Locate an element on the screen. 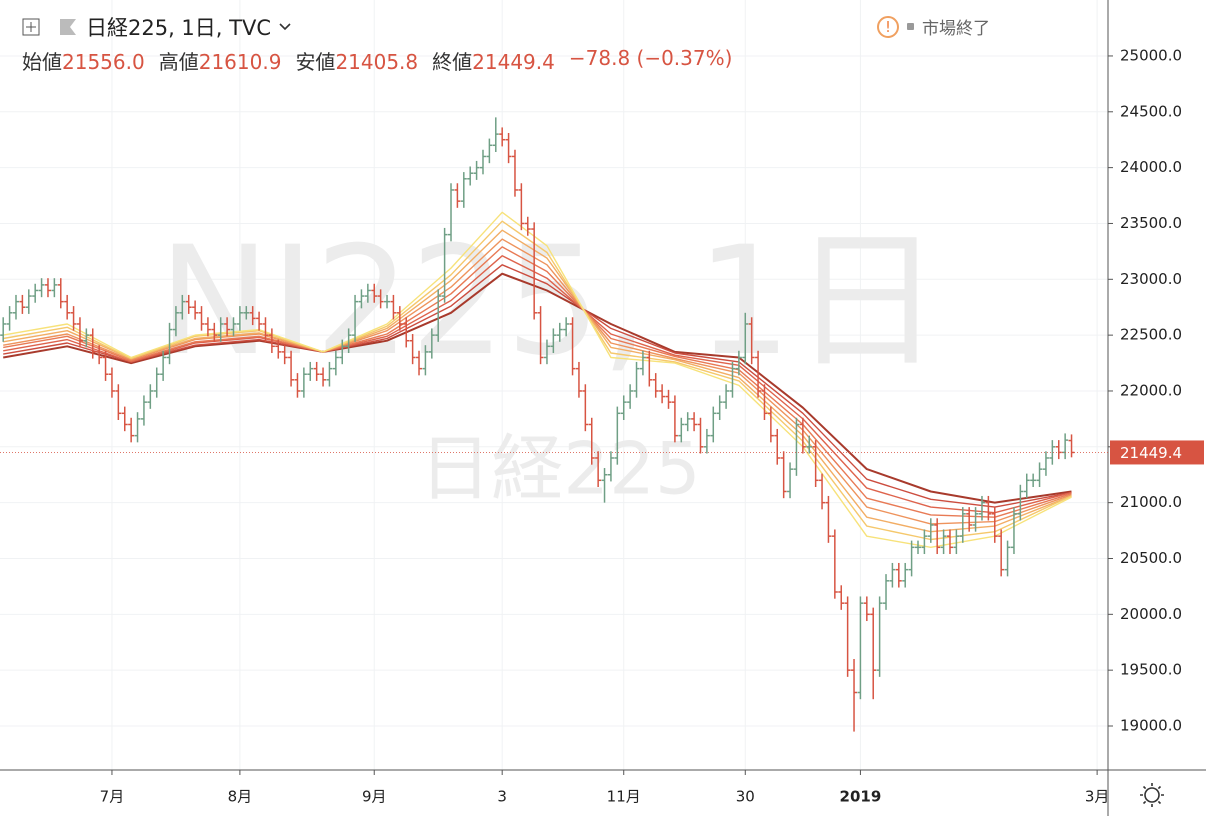 This screenshot has width=1206, height=816. symbol-title: 日経225, 1日, TVC is located at coordinates (179, 28).